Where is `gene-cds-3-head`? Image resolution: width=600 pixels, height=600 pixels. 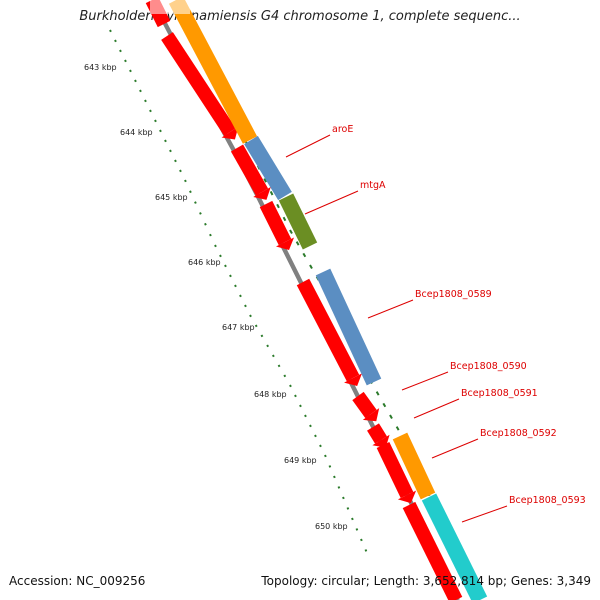 gene-cds-3-head is located at coordinates (262, 193).